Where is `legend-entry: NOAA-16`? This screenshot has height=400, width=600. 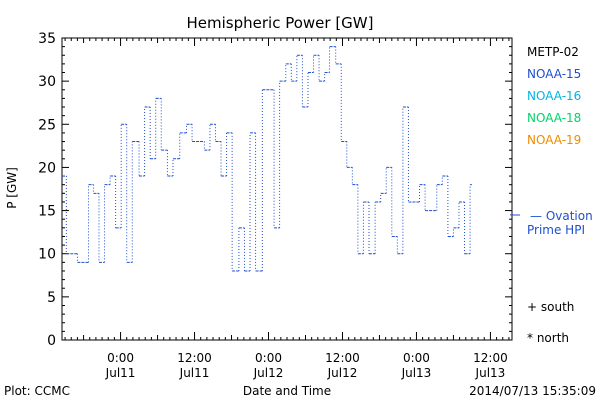
legend-entry: NOAA-16 is located at coordinates (554, 96).